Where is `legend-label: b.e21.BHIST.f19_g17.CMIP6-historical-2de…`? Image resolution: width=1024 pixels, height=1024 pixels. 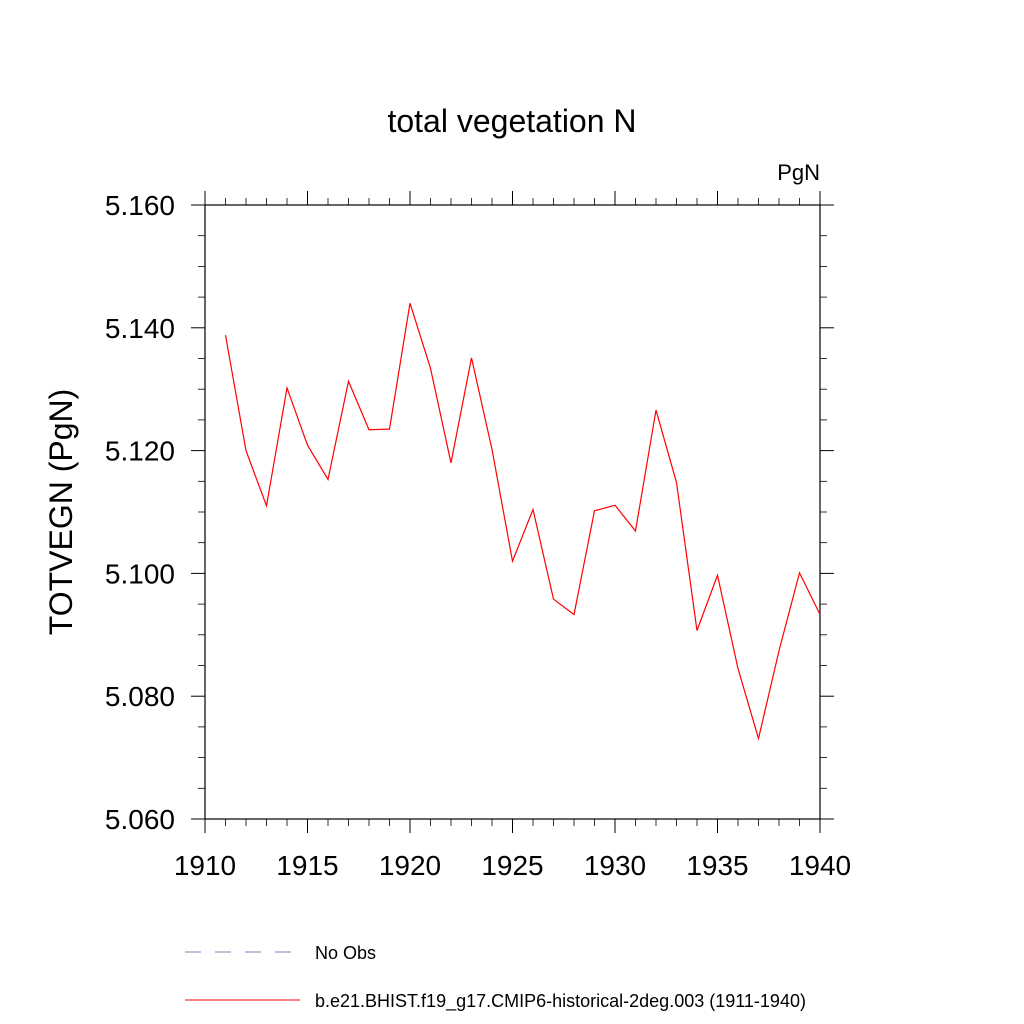
legend-label: b.e21.BHIST.f19_g17.CMIP6-historical-2de… is located at coordinates (560, 1001).